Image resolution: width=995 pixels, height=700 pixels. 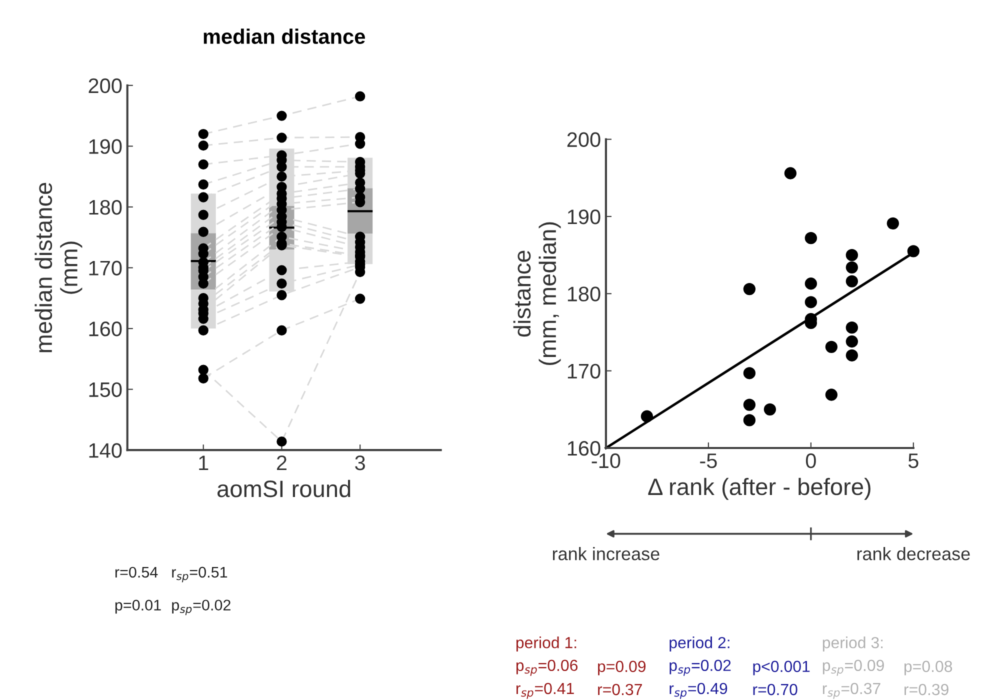 I want to click on text: p=0.09, so click(x=622, y=668).